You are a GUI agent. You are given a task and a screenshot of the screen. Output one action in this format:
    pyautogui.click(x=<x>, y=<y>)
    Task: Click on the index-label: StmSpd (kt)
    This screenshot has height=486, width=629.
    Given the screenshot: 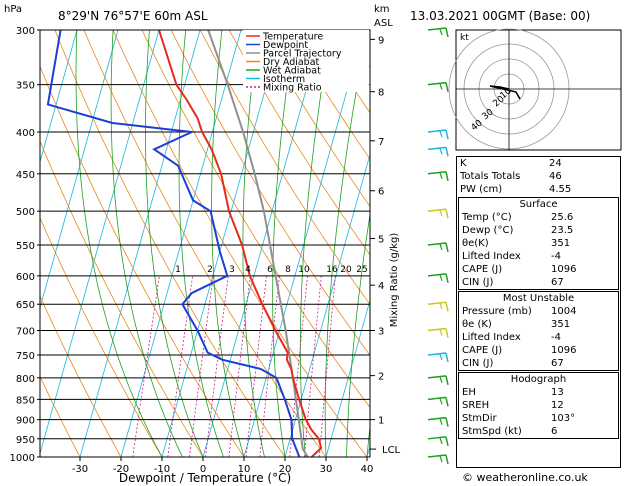 What is the action you would take?
    pyautogui.click(x=492, y=431)
    